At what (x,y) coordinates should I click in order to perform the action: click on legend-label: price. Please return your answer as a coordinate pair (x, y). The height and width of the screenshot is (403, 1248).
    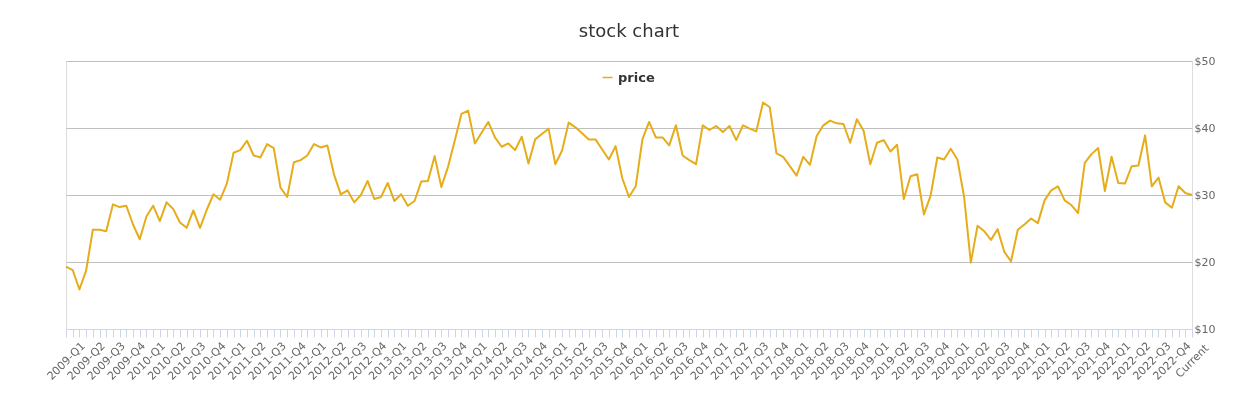
    Looking at the image, I should click on (636, 77).